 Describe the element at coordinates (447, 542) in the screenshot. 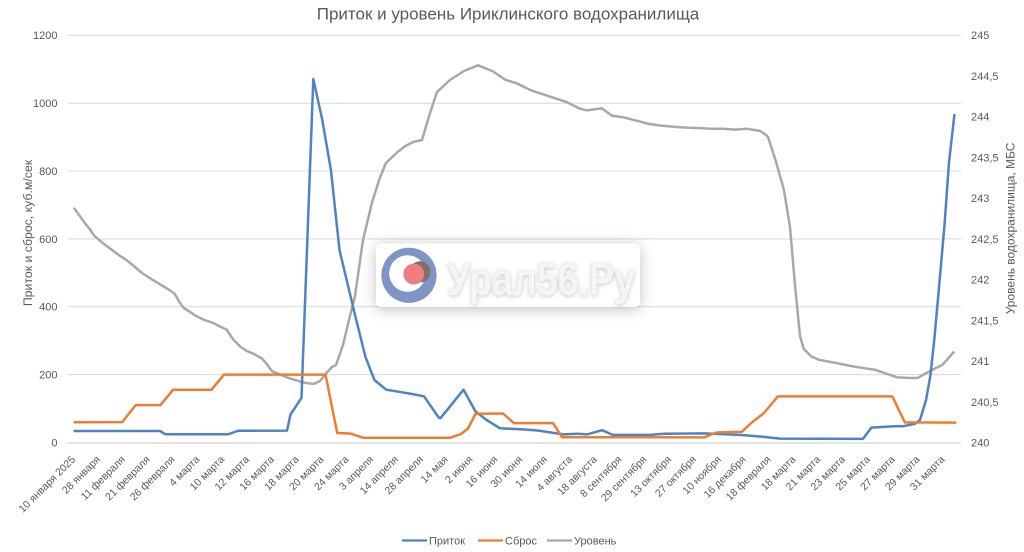

I see `svg-text: Приток` at that location.